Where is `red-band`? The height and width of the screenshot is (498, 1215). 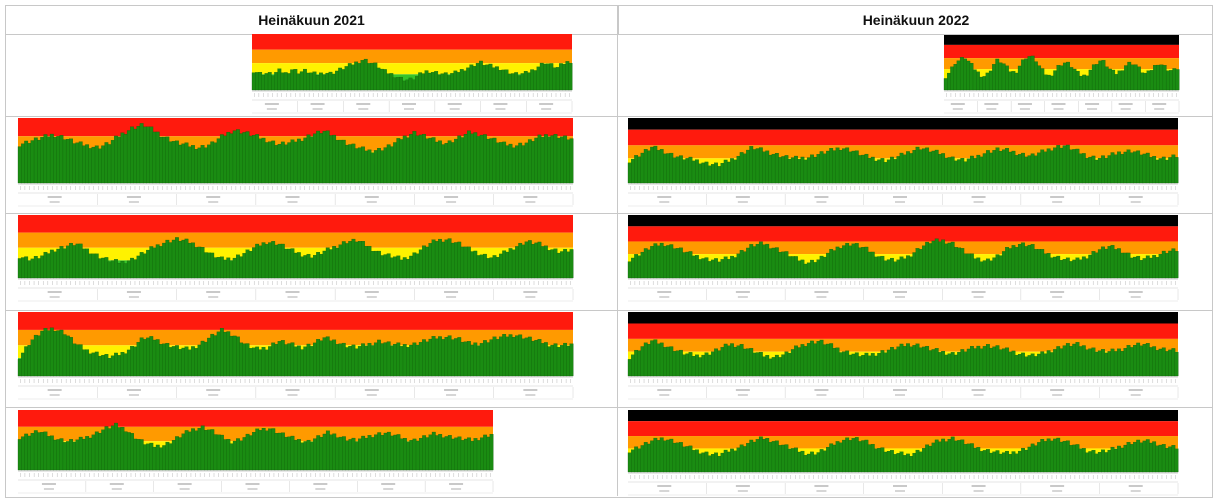
red-band is located at coordinates (295, 321).